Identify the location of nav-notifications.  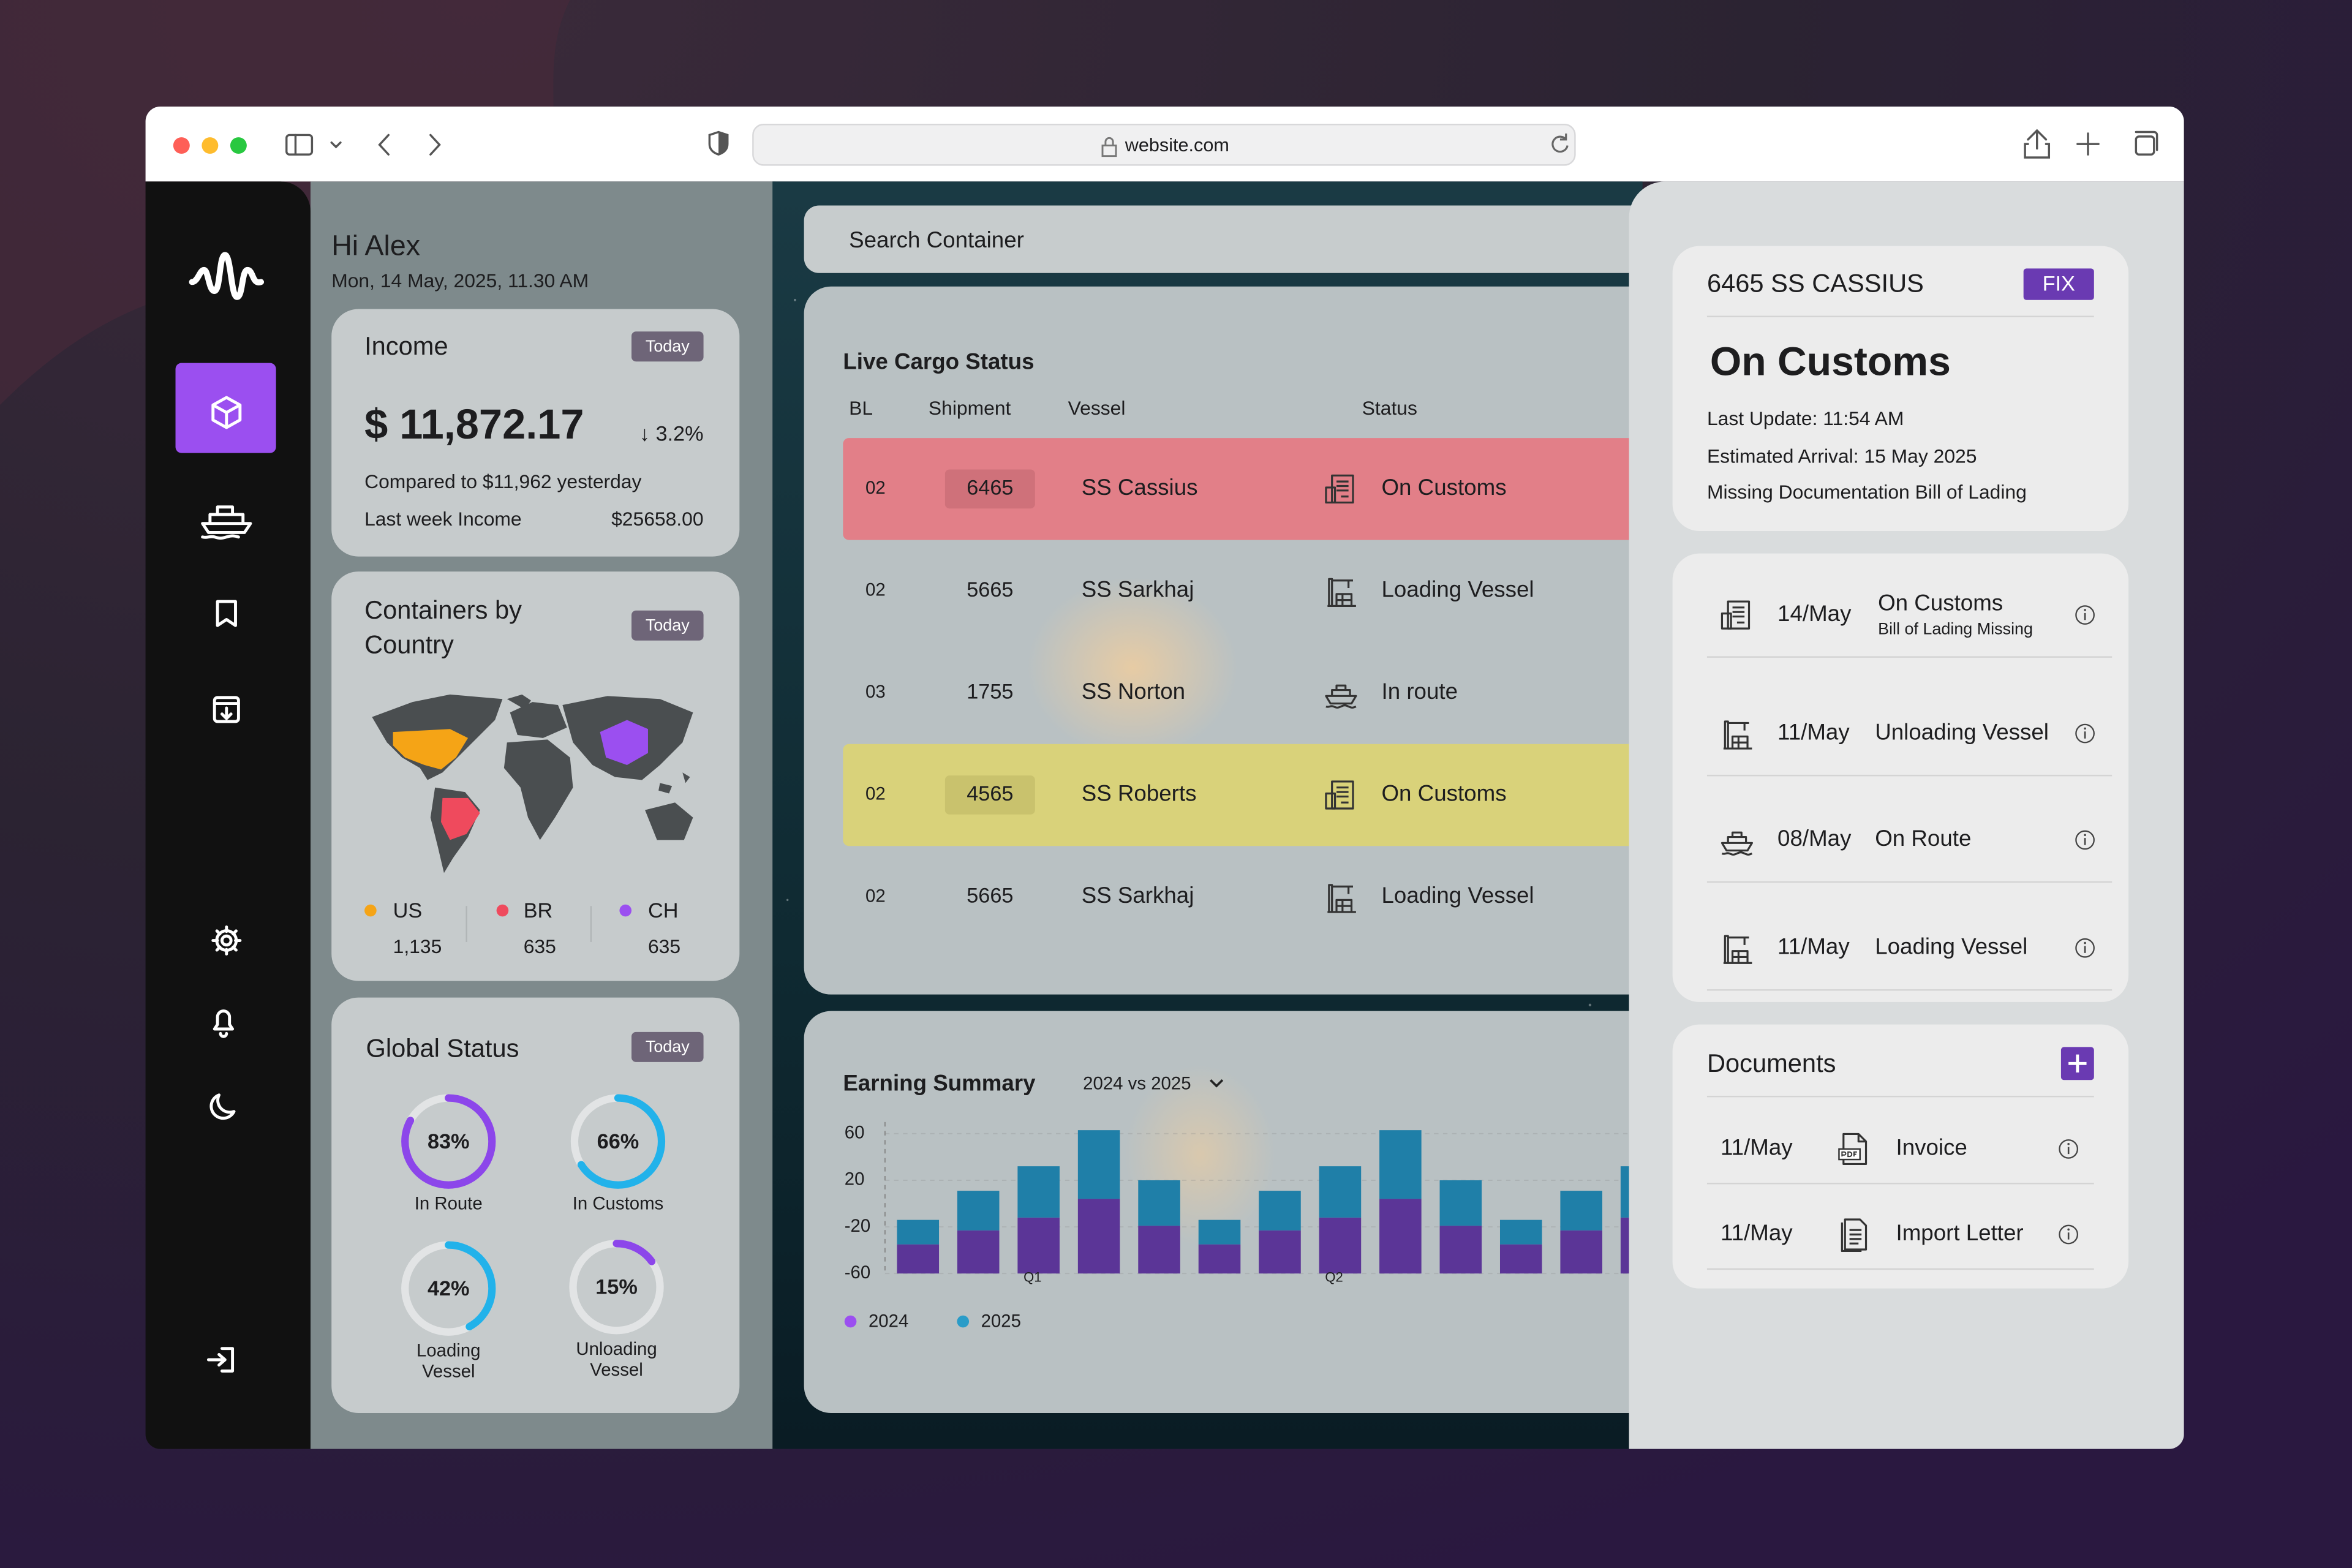
(224, 1024).